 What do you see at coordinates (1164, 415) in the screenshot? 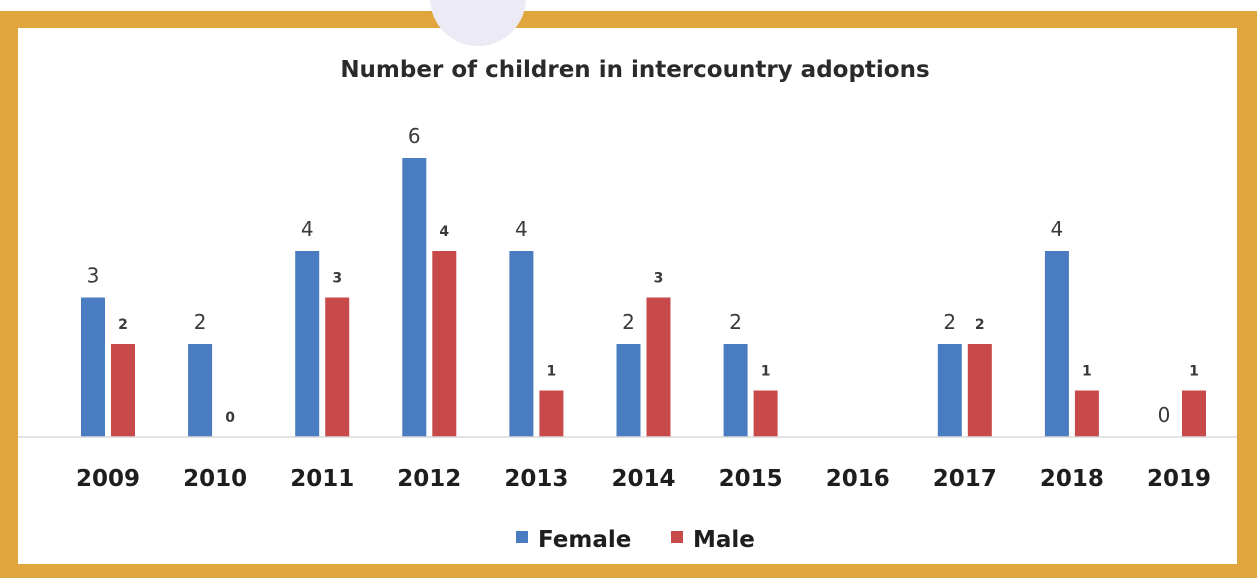
I see `data-label-female-2019: 0` at bounding box center [1164, 415].